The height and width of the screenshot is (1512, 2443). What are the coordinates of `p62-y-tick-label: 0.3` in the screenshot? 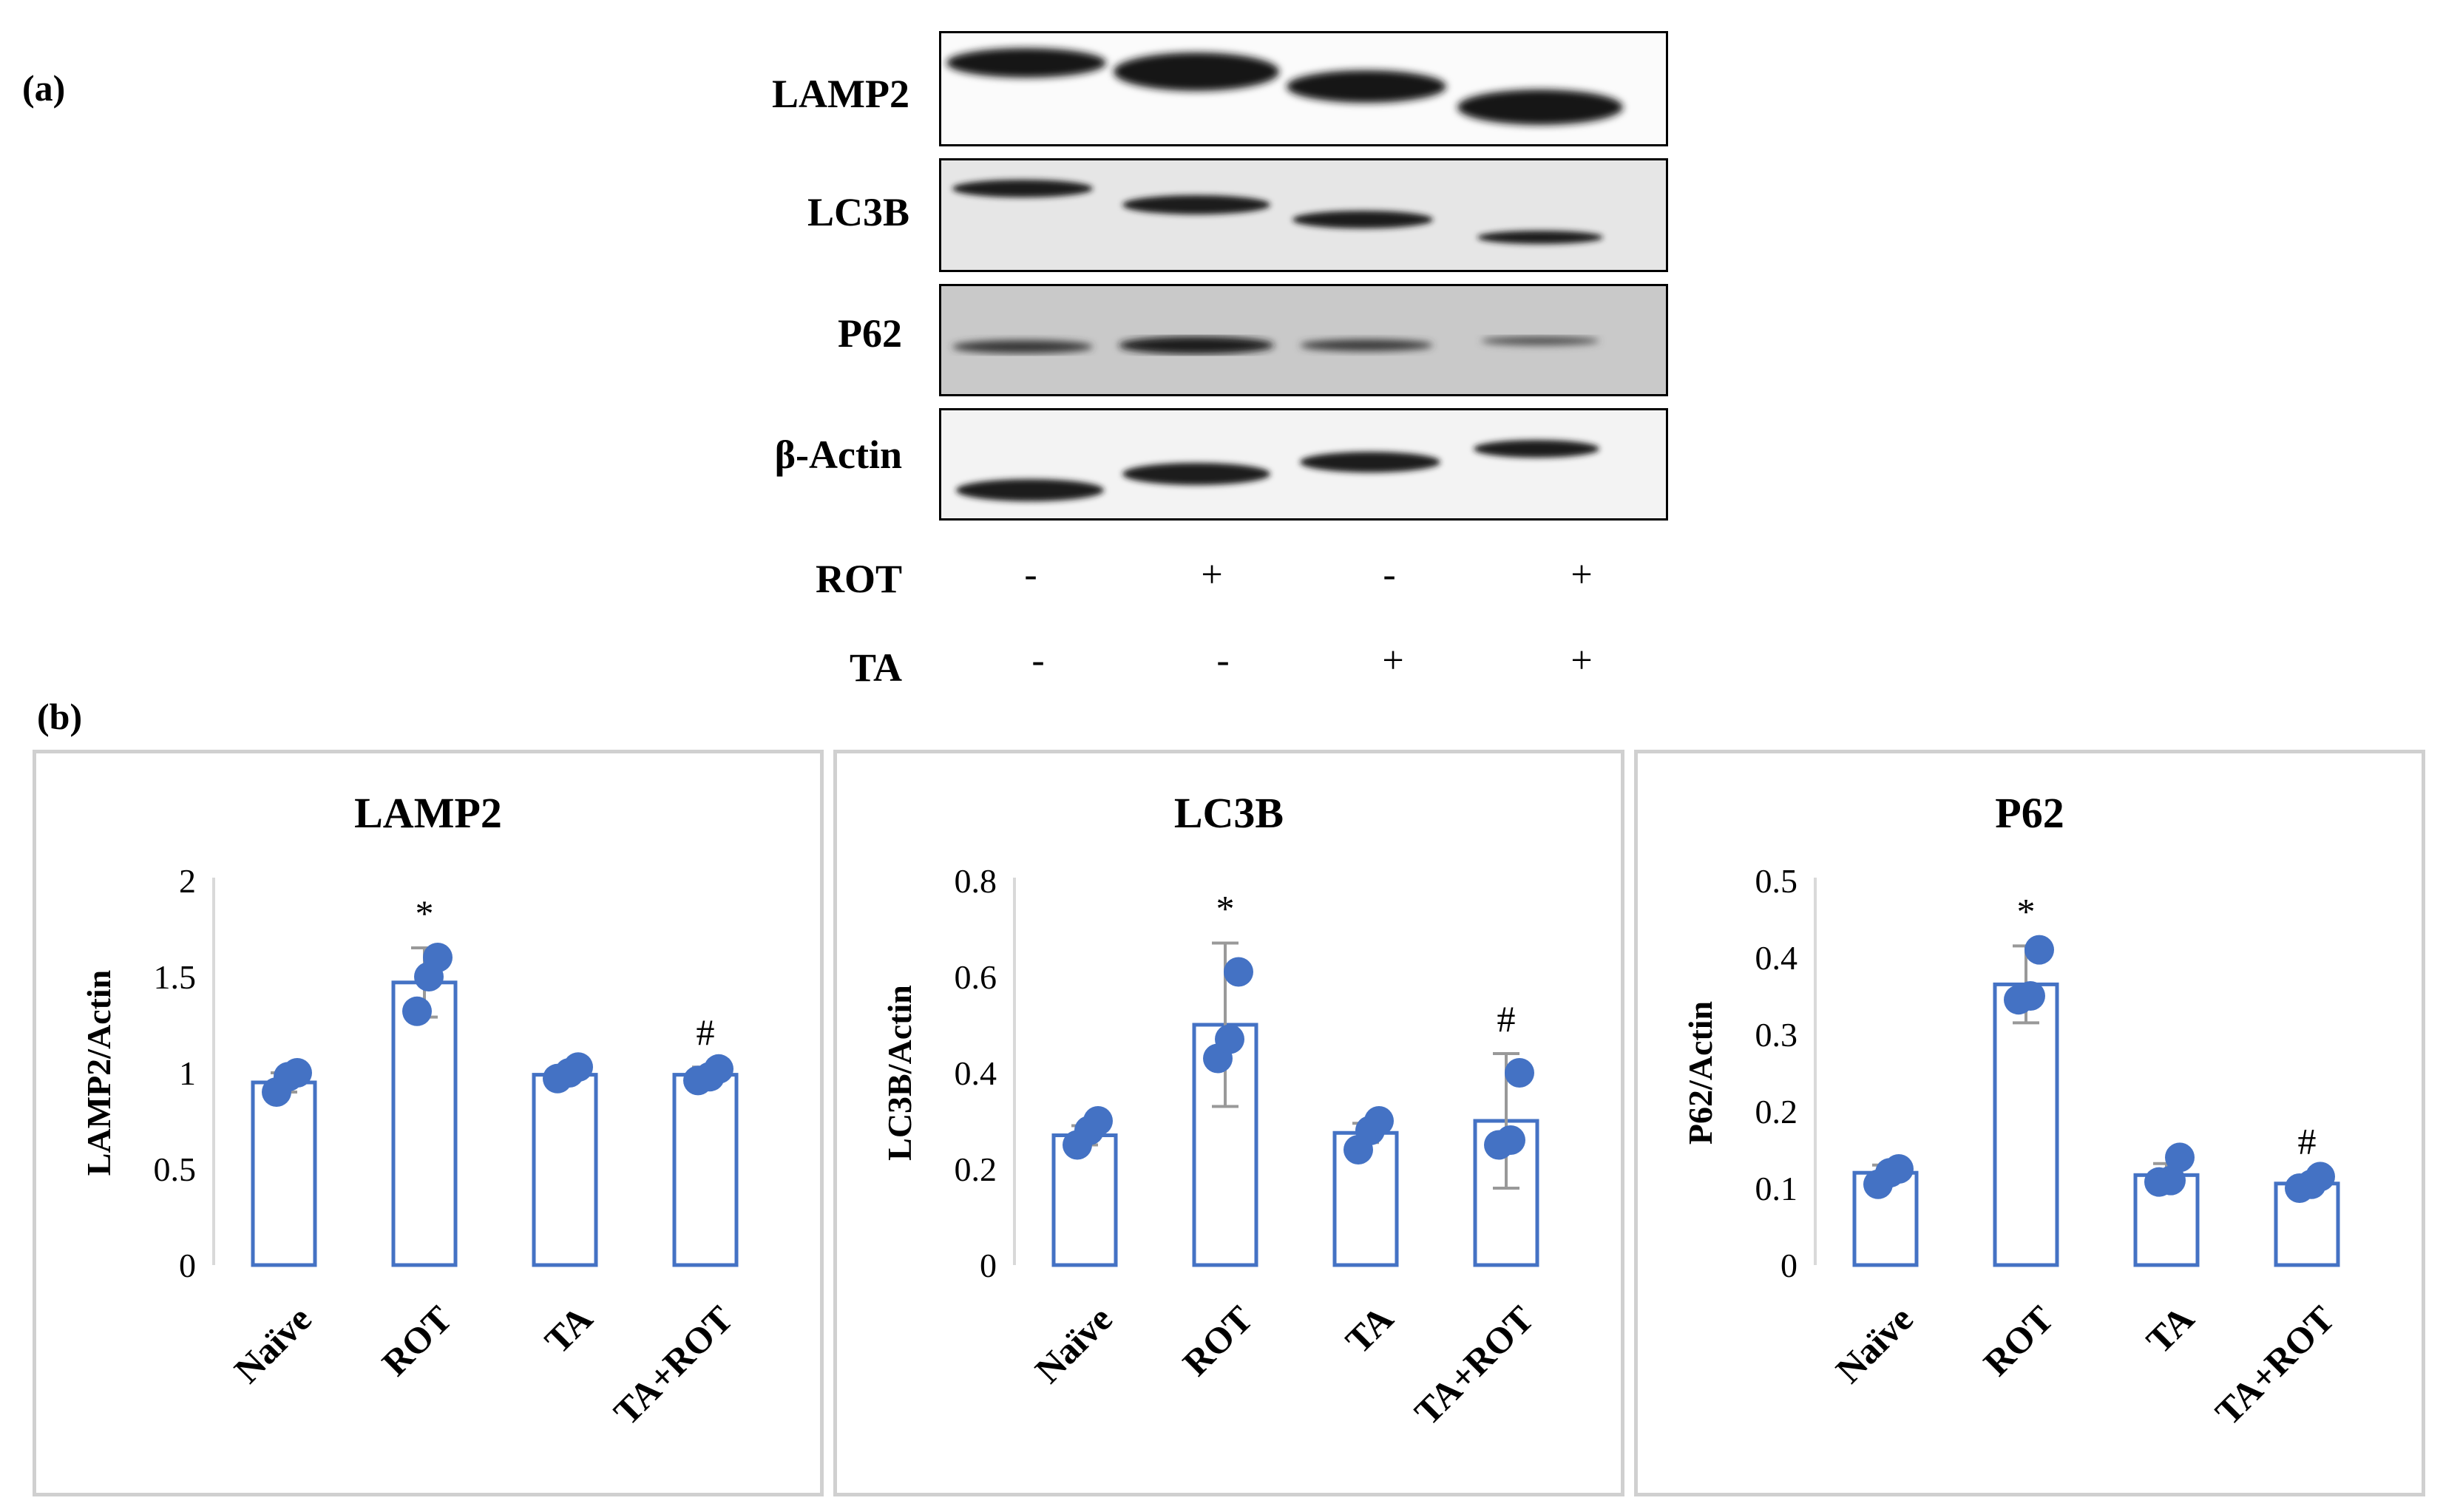 It's located at (1776, 1035).